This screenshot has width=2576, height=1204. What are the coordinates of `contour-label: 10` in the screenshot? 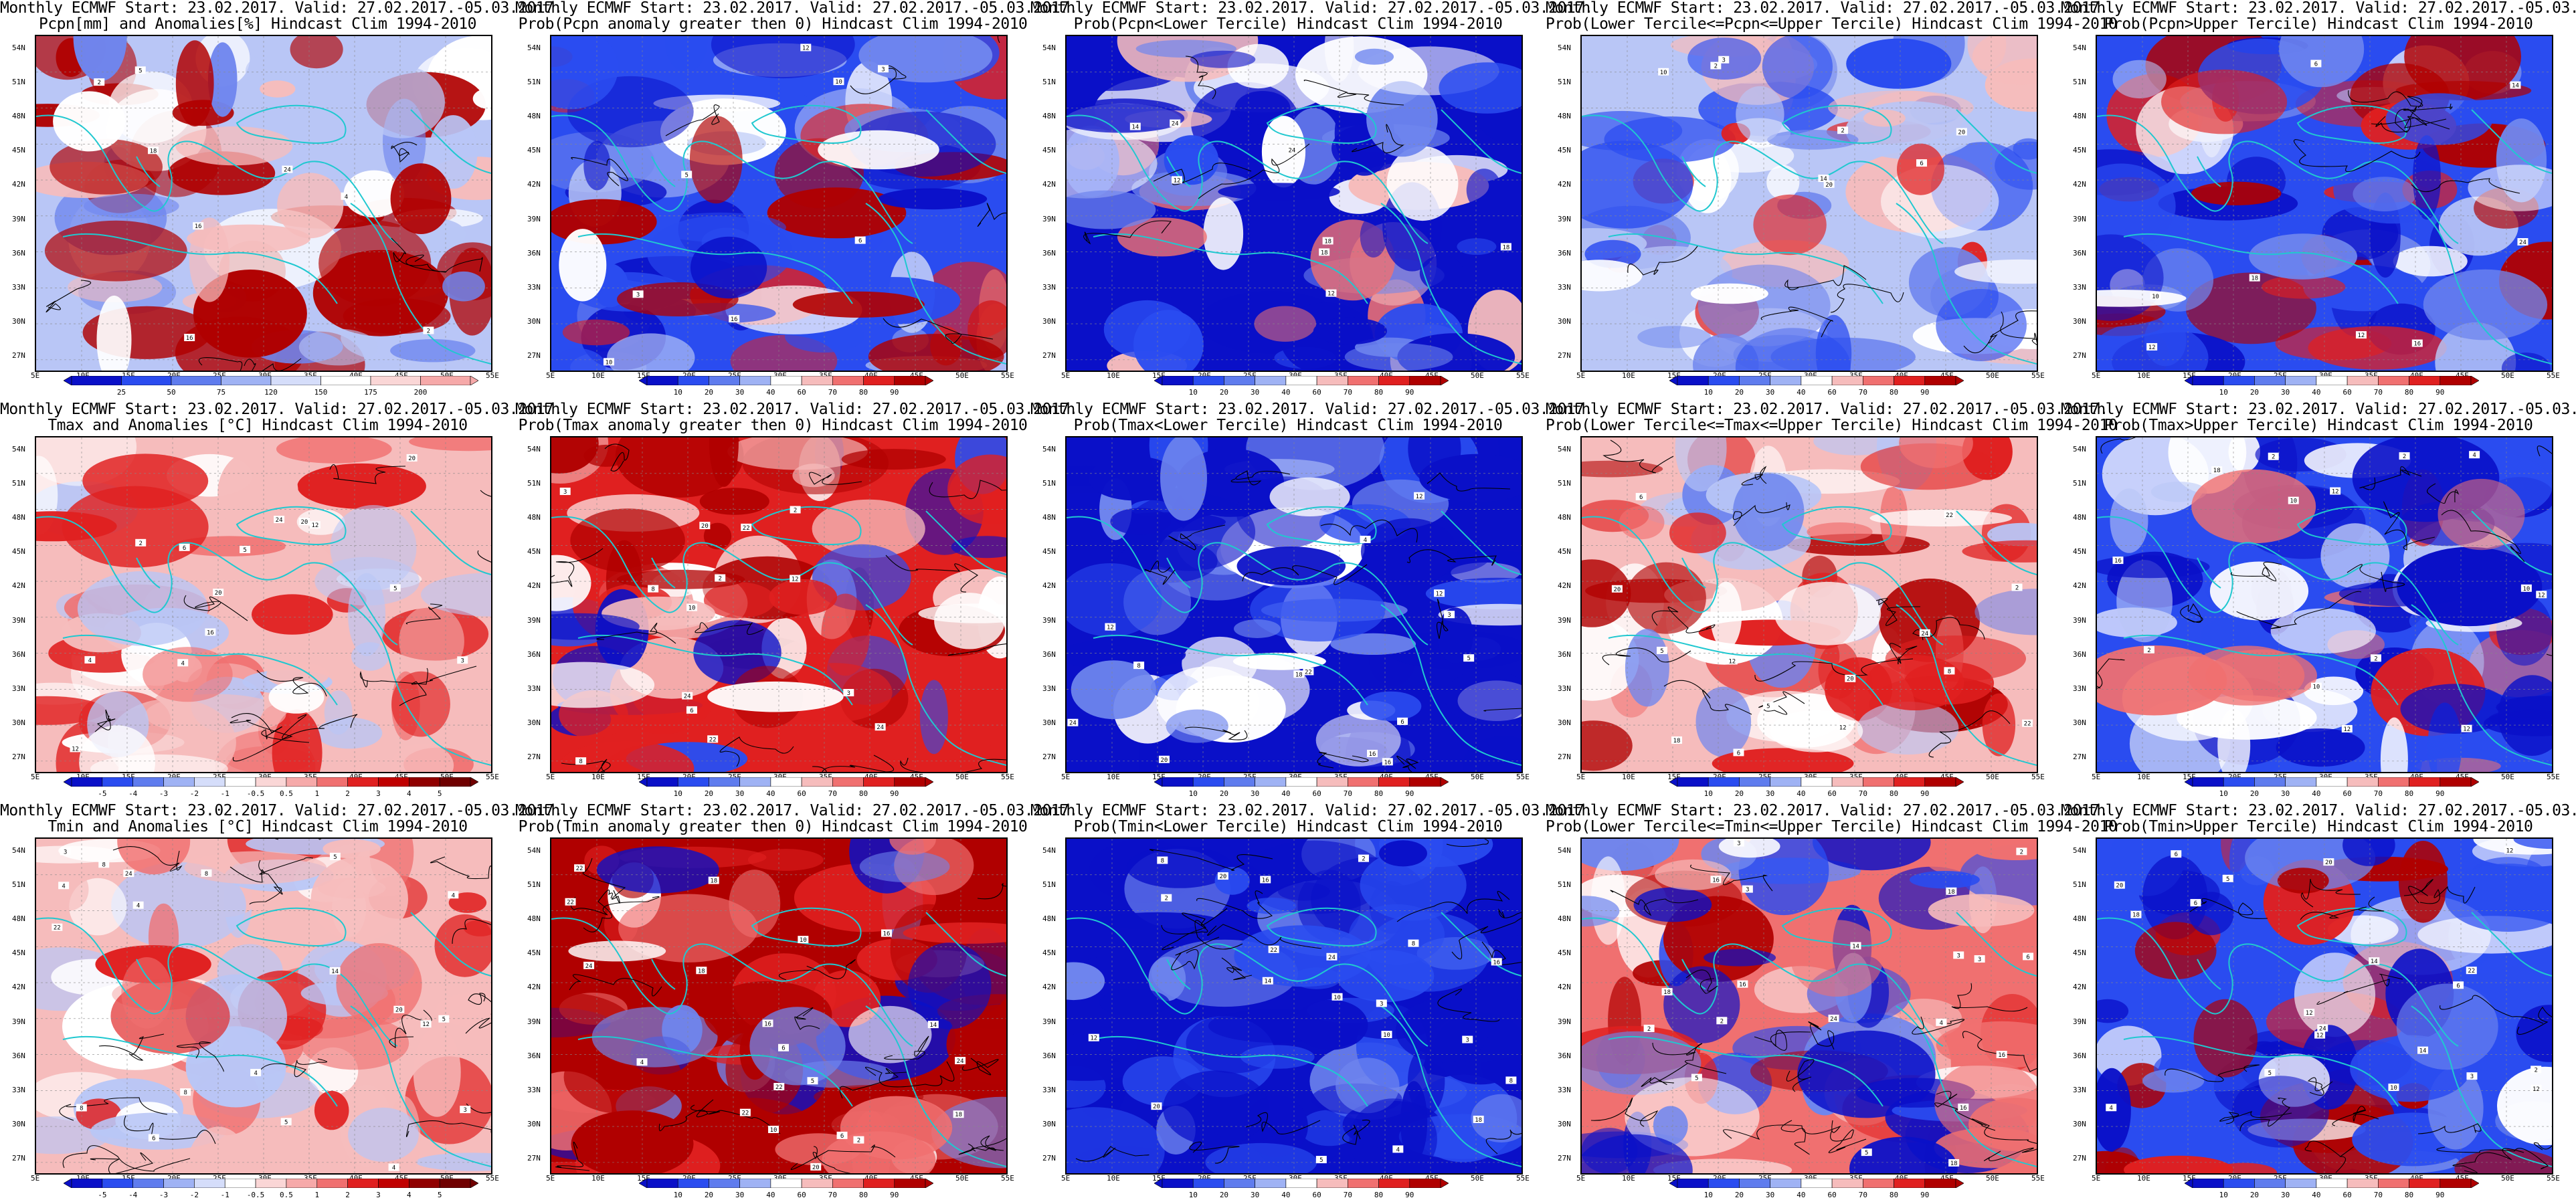 It's located at (773, 1129).